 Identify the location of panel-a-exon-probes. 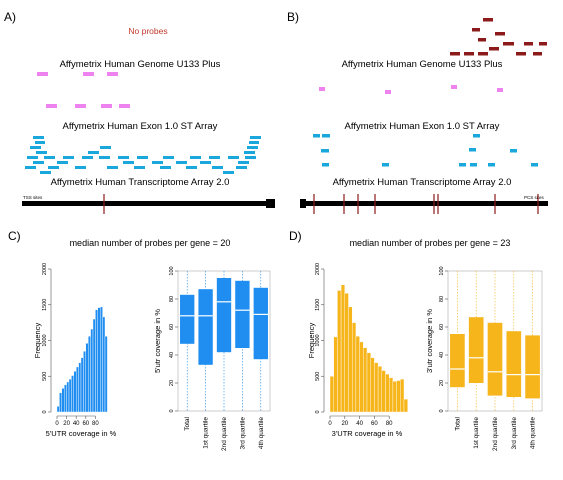
(143, 155).